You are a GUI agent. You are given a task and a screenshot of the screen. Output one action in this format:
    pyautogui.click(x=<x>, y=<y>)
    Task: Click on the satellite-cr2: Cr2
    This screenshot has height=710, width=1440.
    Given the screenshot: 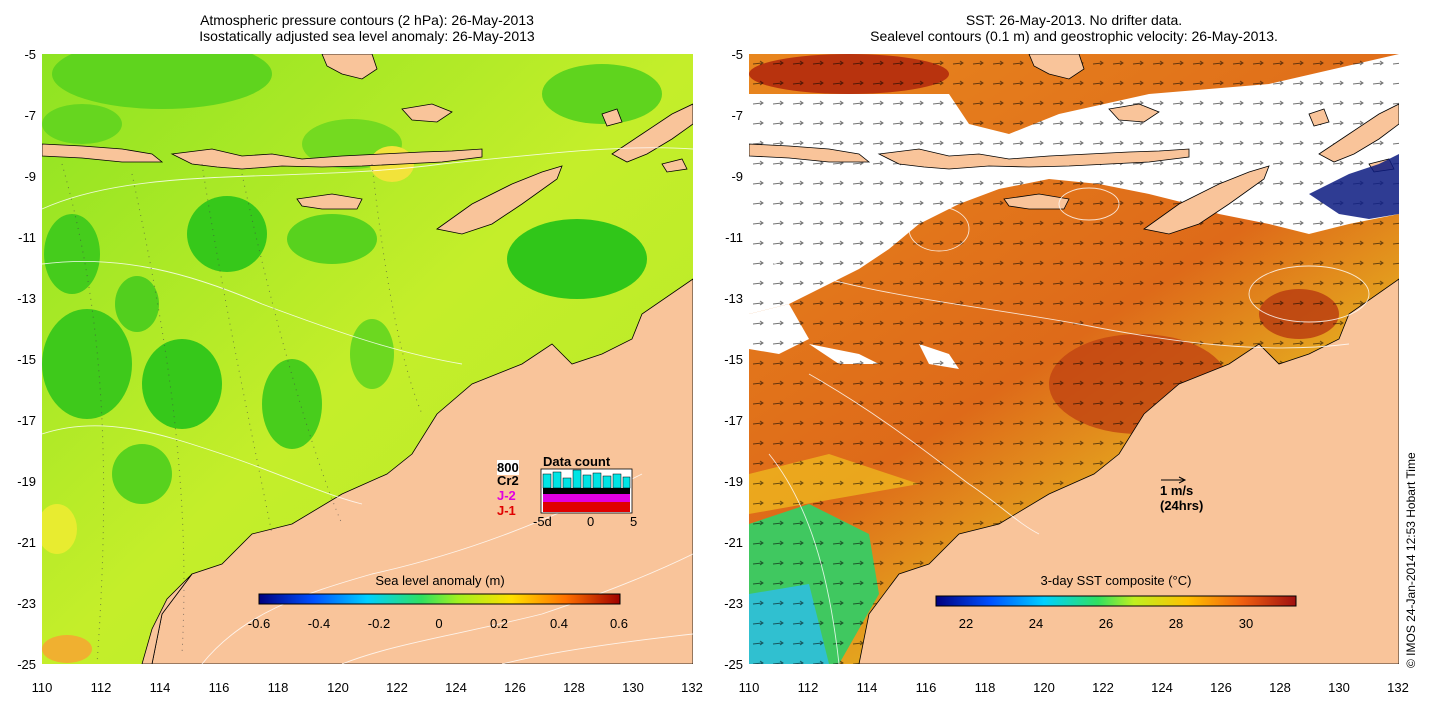 What is the action you would take?
    pyautogui.click(x=508, y=480)
    